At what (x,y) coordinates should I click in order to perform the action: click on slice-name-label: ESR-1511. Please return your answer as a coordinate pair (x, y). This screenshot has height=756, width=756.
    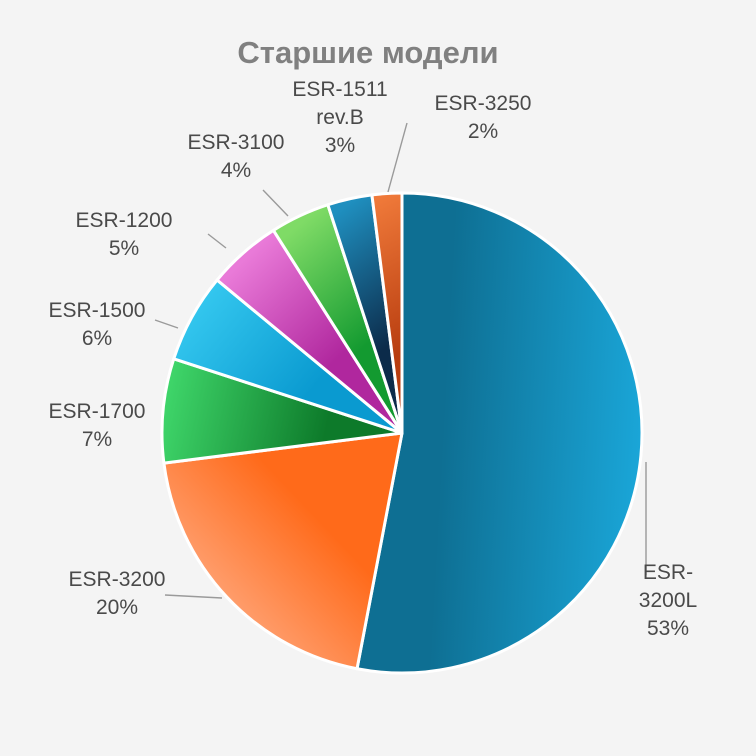
    Looking at the image, I should click on (339, 89).